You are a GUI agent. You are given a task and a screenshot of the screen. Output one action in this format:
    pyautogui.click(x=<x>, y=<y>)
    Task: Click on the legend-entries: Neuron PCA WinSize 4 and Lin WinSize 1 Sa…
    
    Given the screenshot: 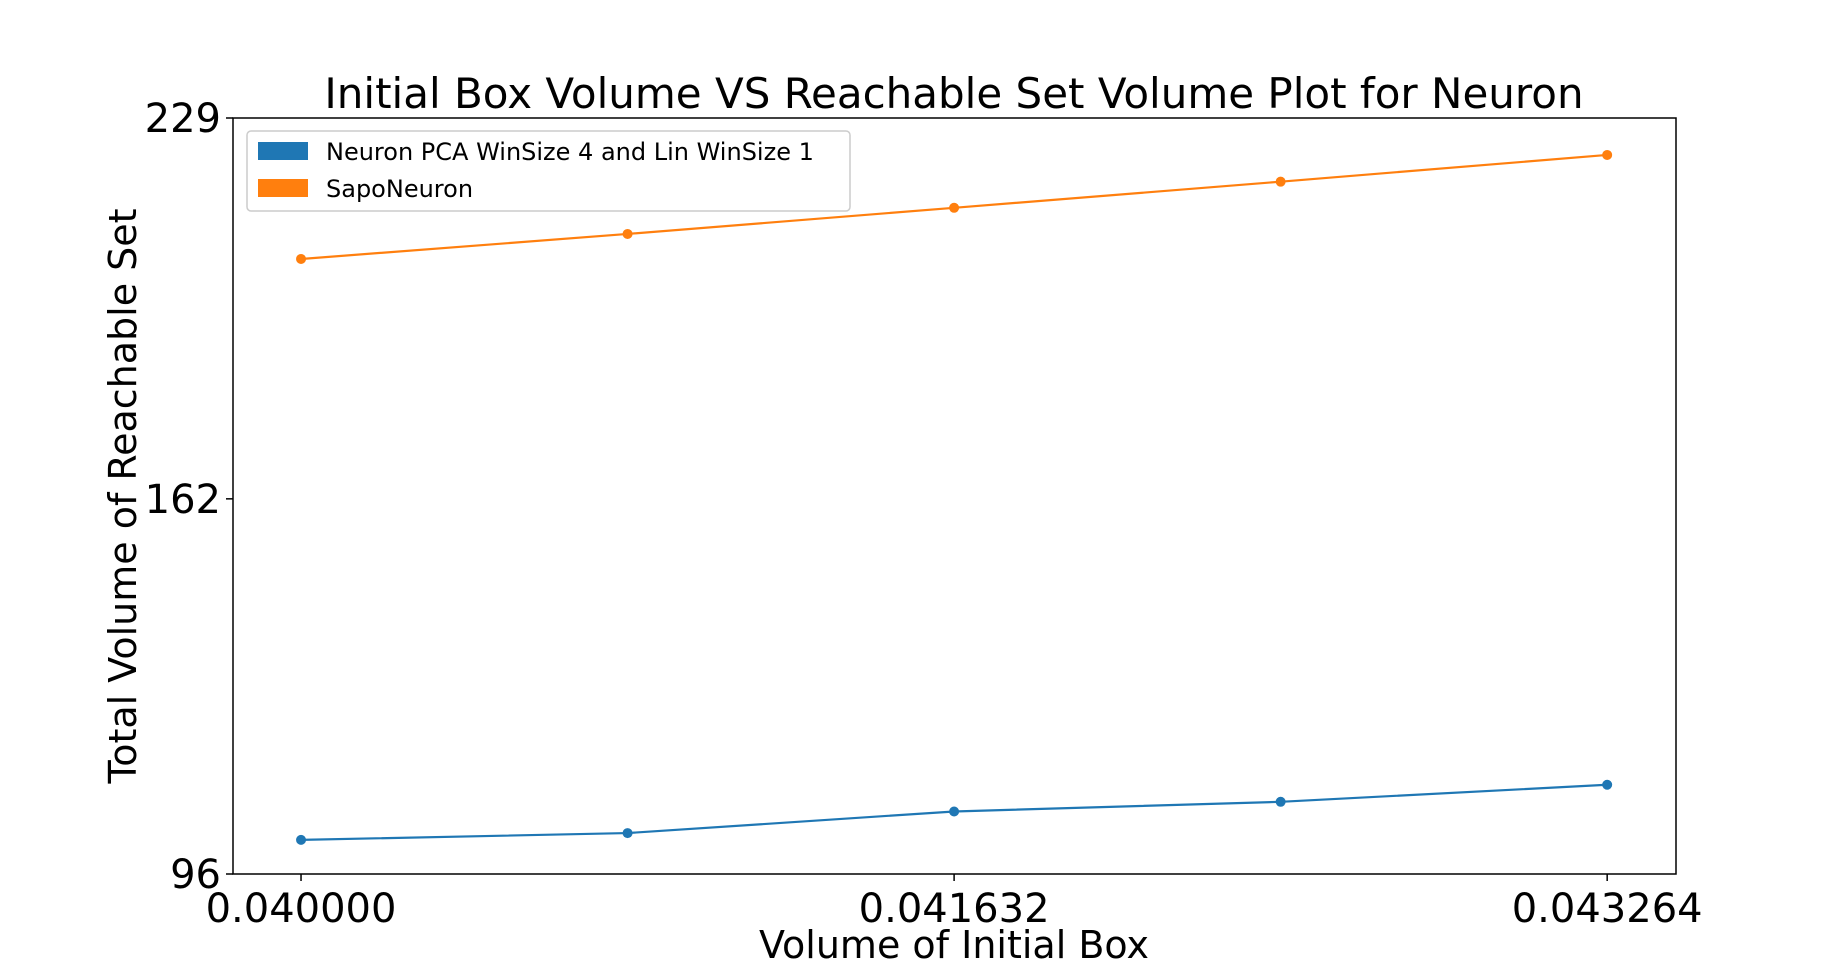 What is the action you would take?
    pyautogui.click(x=536, y=170)
    